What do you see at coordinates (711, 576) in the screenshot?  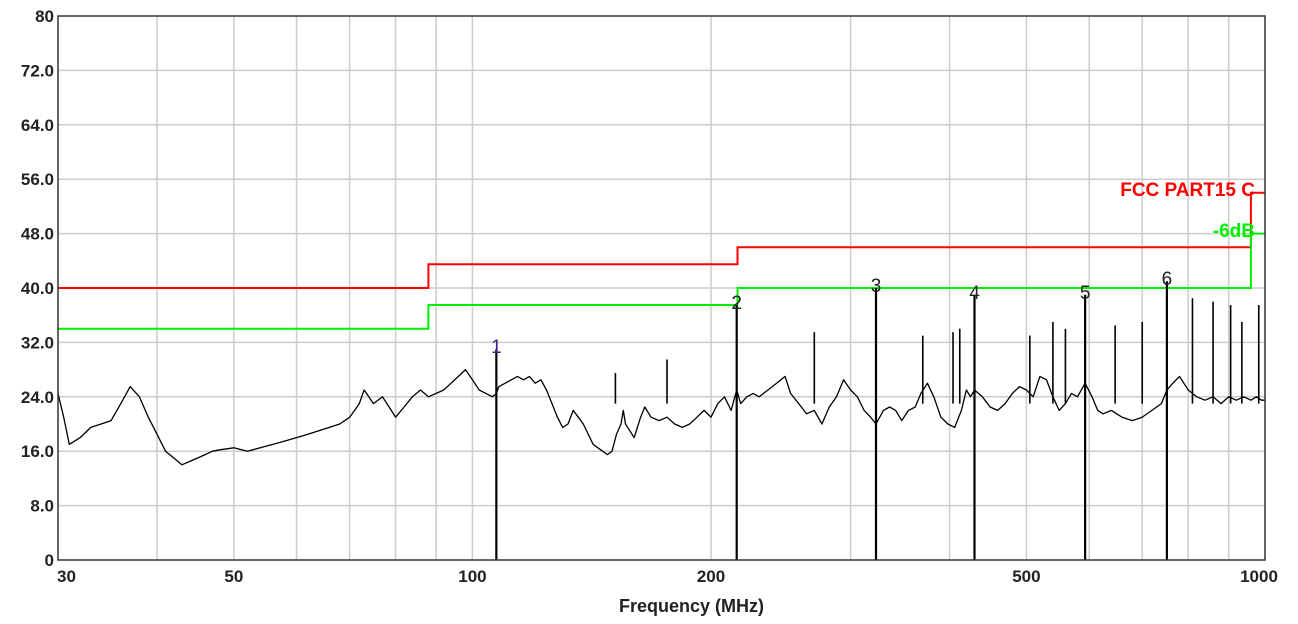 I see `x-tick-label: 200` at bounding box center [711, 576].